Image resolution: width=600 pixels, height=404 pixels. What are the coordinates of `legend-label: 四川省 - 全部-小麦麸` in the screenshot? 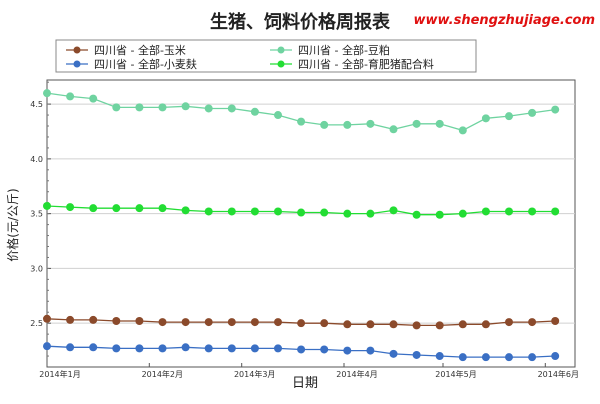 It's located at (145, 64).